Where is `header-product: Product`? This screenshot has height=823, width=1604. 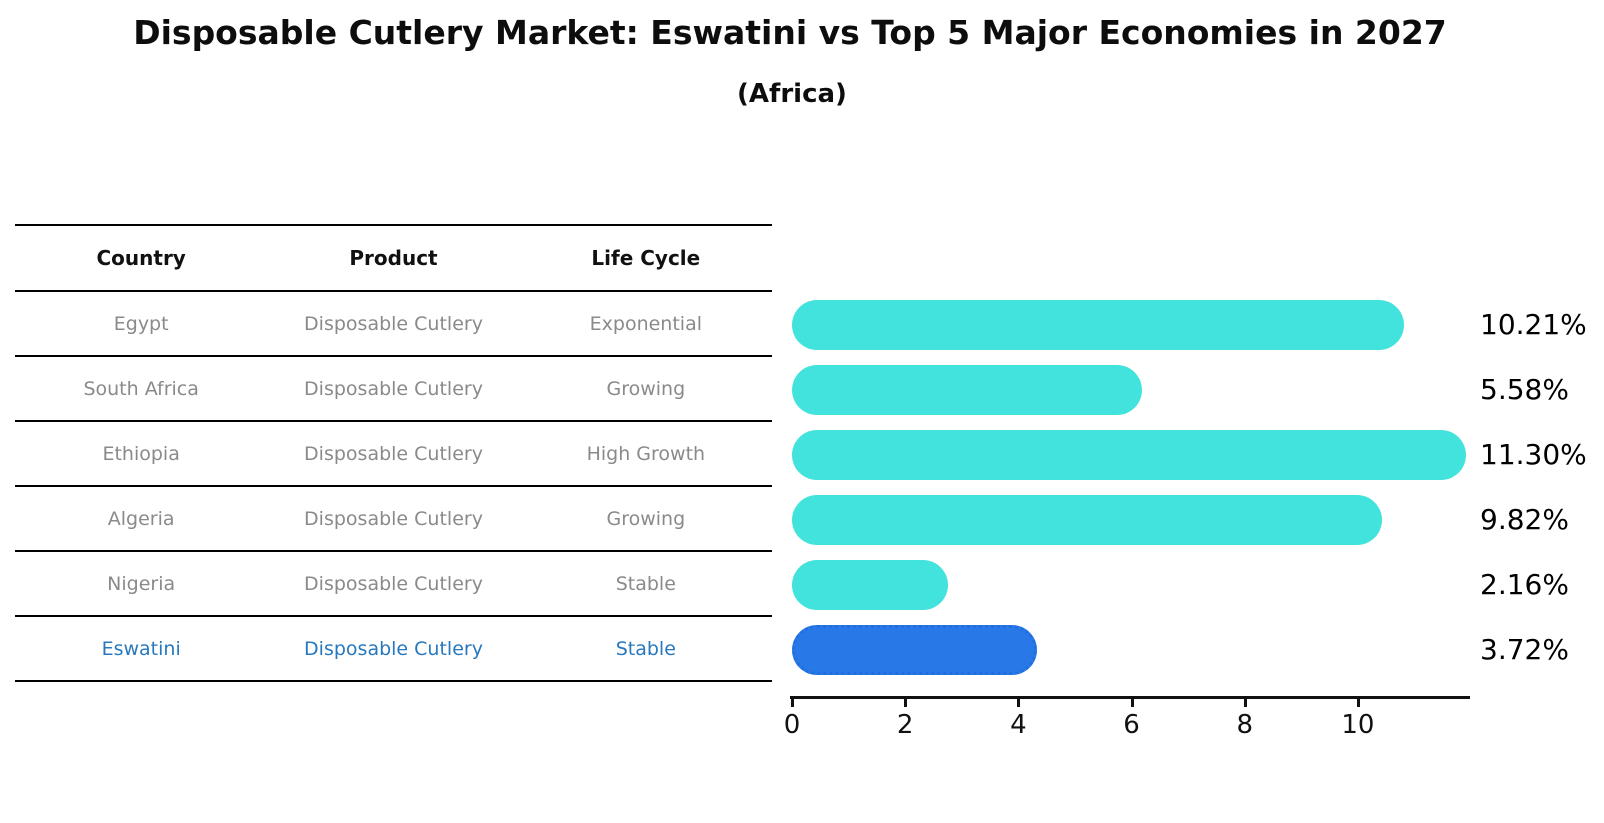 header-product: Product is located at coordinates (393, 258).